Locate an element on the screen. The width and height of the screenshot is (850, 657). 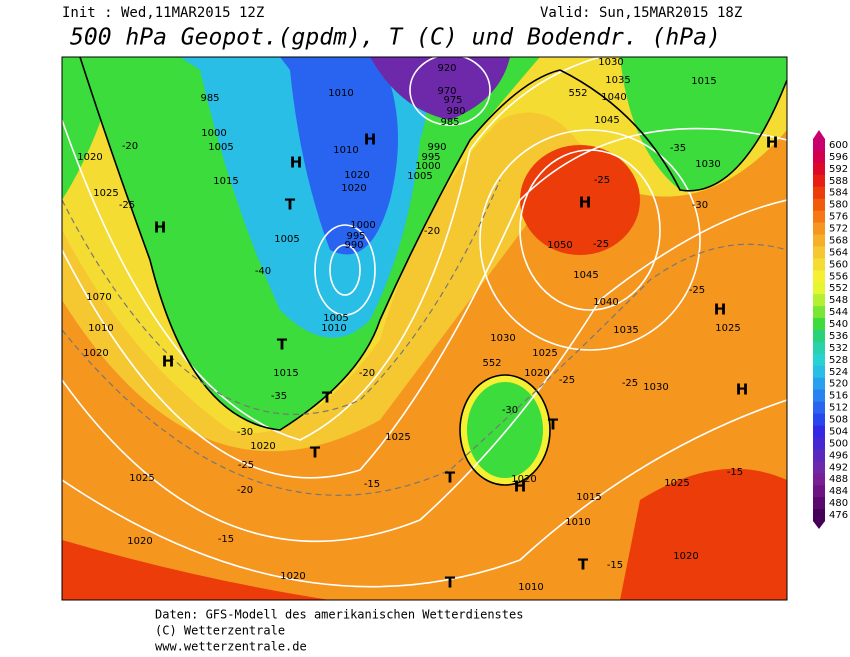
colorbar-label: 532 is located at coordinates (838, 348).